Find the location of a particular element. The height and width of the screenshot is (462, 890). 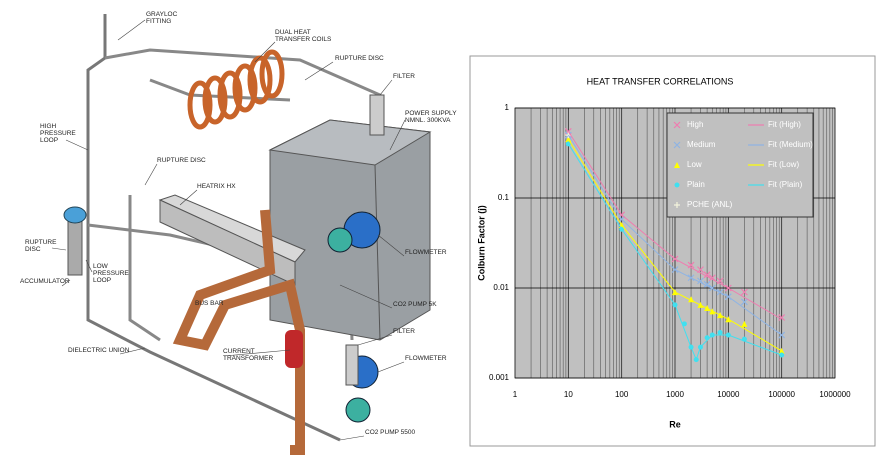

diagram-label: DUAL HEAT is located at coordinates (293, 32).